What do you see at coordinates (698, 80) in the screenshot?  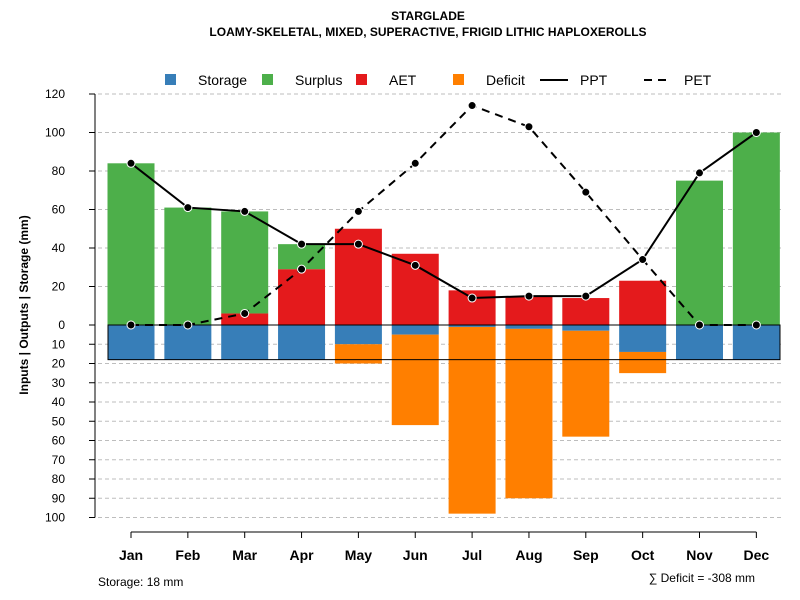 I see `legend-pet-label: PET` at bounding box center [698, 80].